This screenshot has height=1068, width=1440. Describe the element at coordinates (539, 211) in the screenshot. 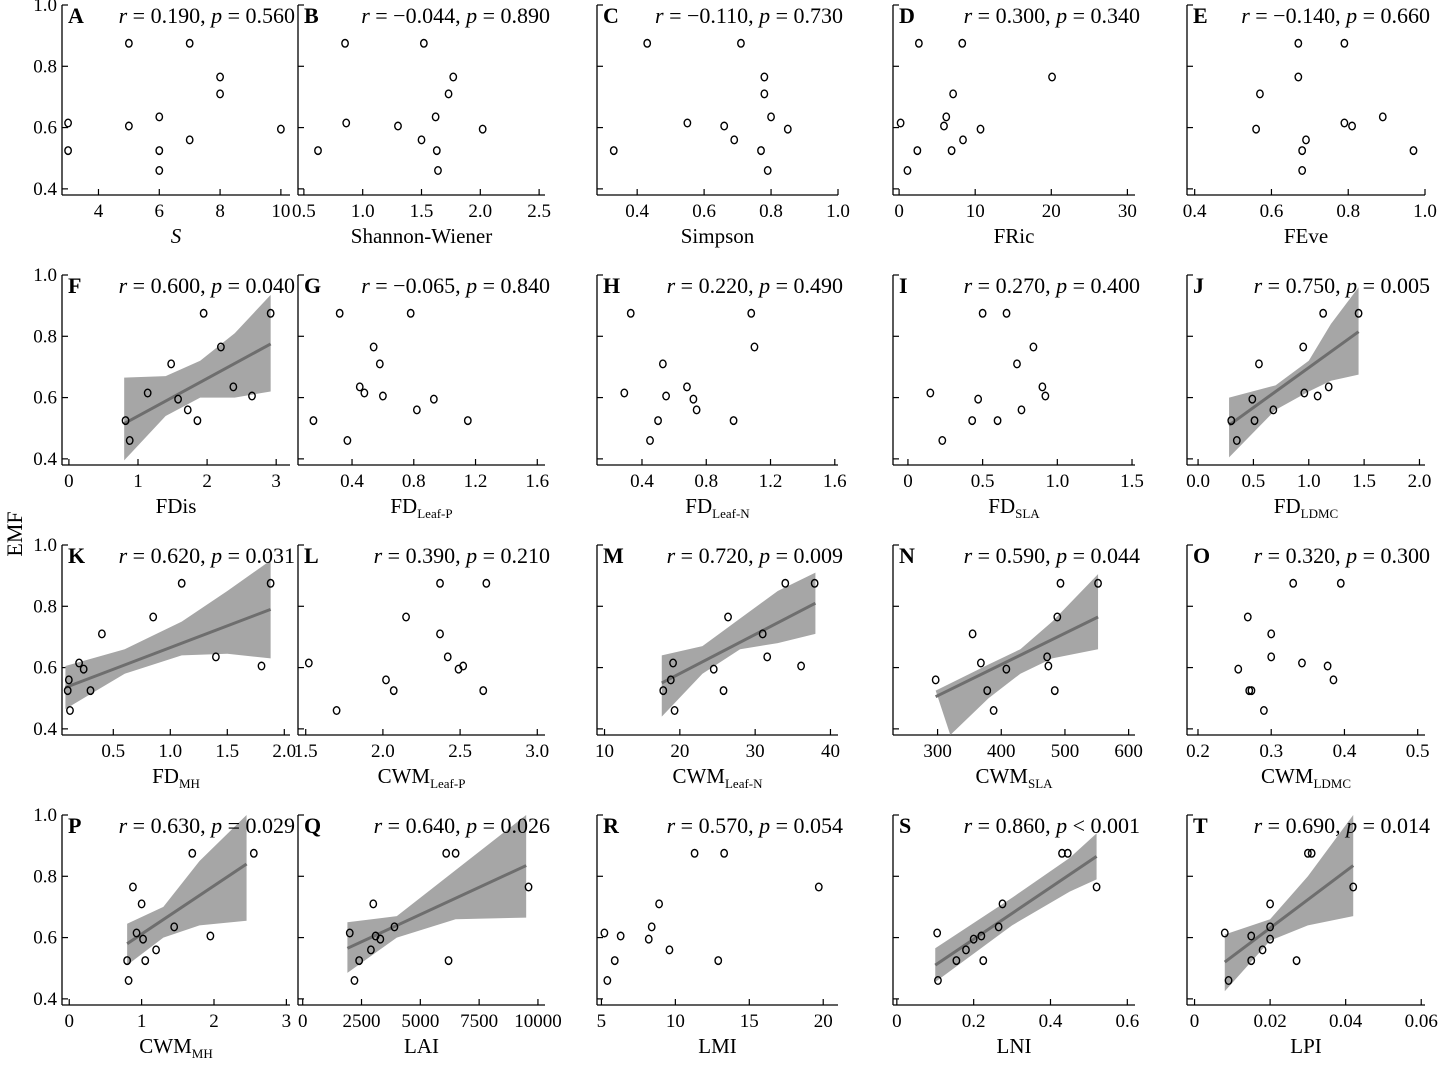

I see `x-tick-label: 2.5` at that location.